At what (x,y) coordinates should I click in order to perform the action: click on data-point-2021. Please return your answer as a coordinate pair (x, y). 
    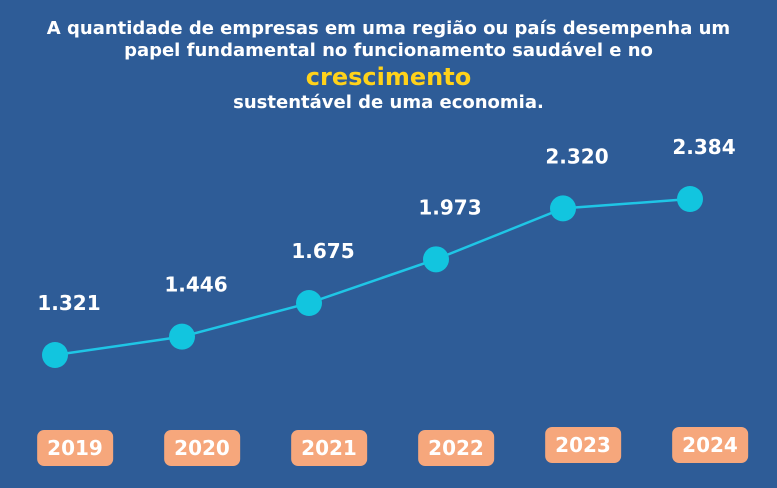
    Looking at the image, I should click on (309, 303).